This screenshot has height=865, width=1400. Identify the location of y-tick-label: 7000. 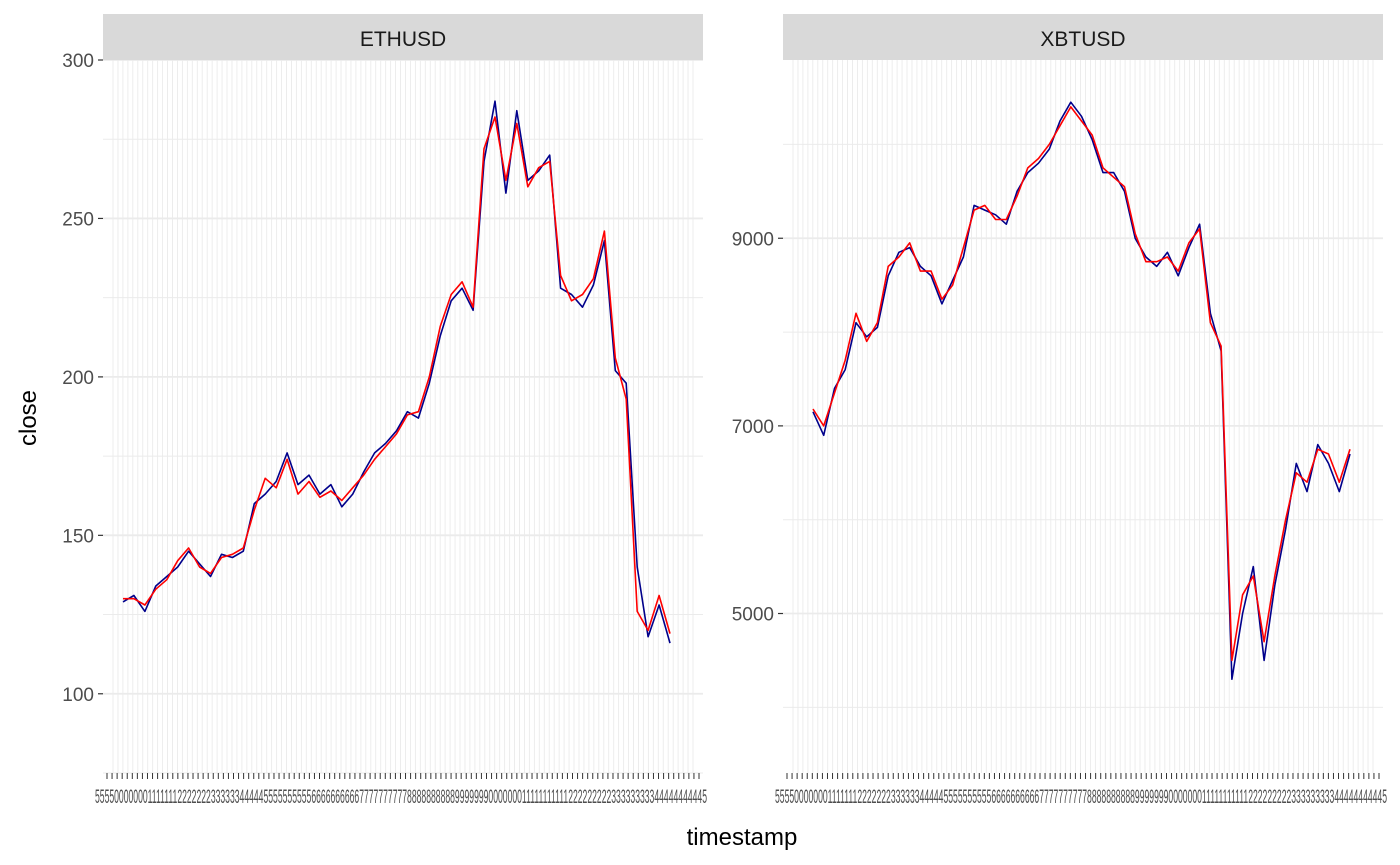
(753, 427).